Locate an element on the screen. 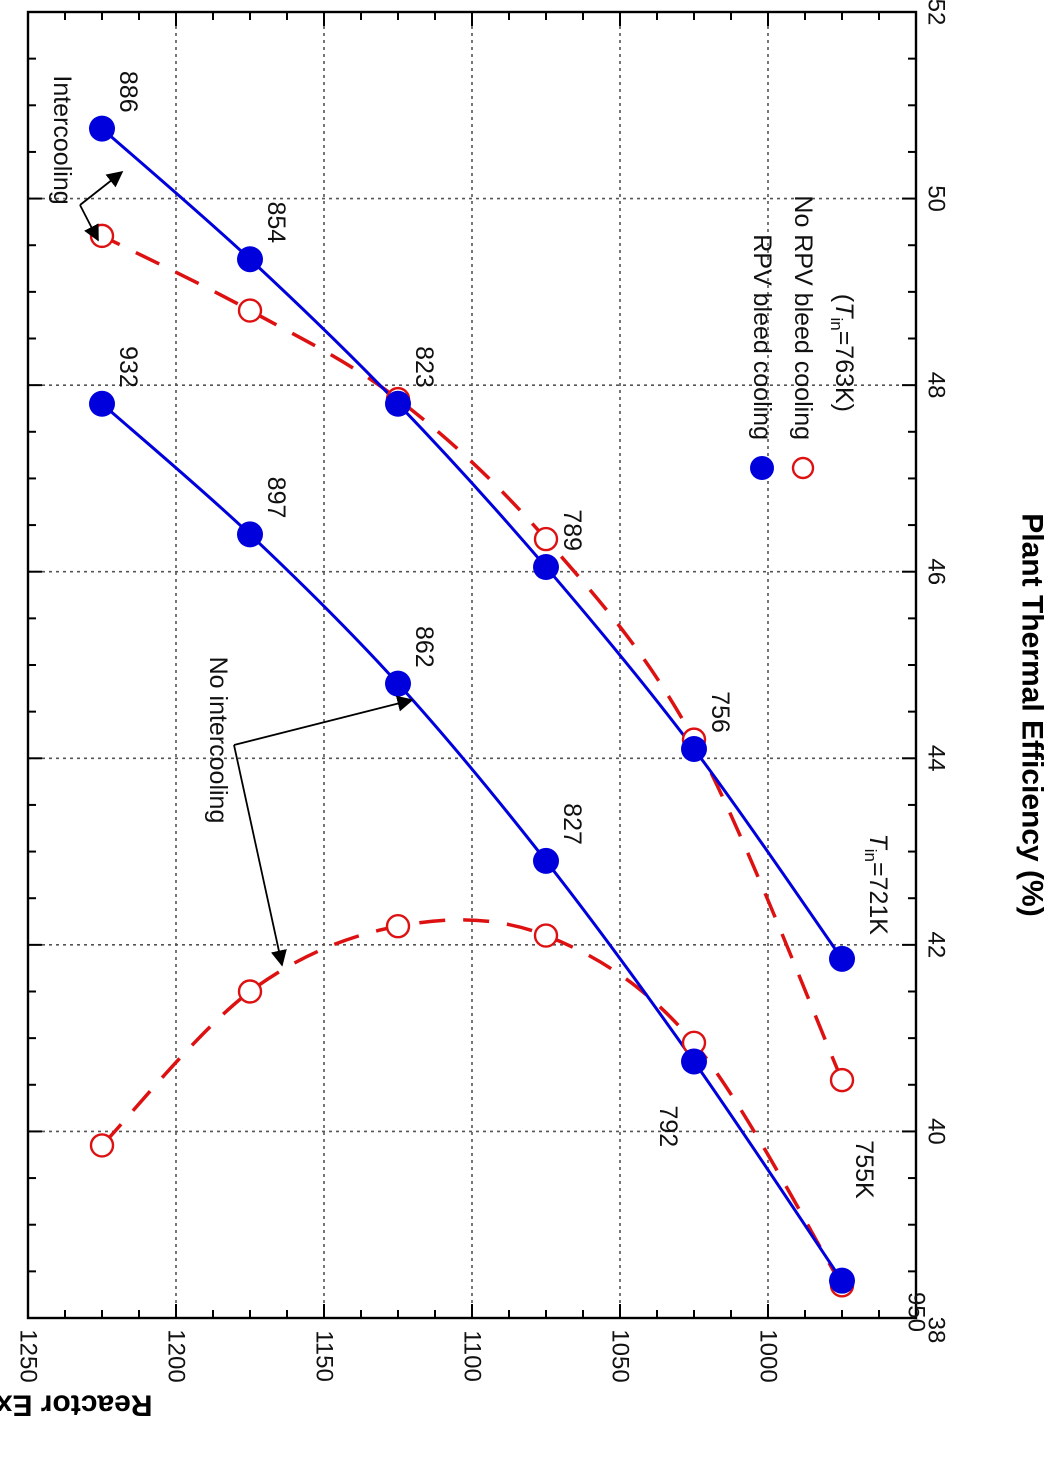 The height and width of the screenshot is (1462, 1060). point-label: 886 is located at coordinates (128, 92).